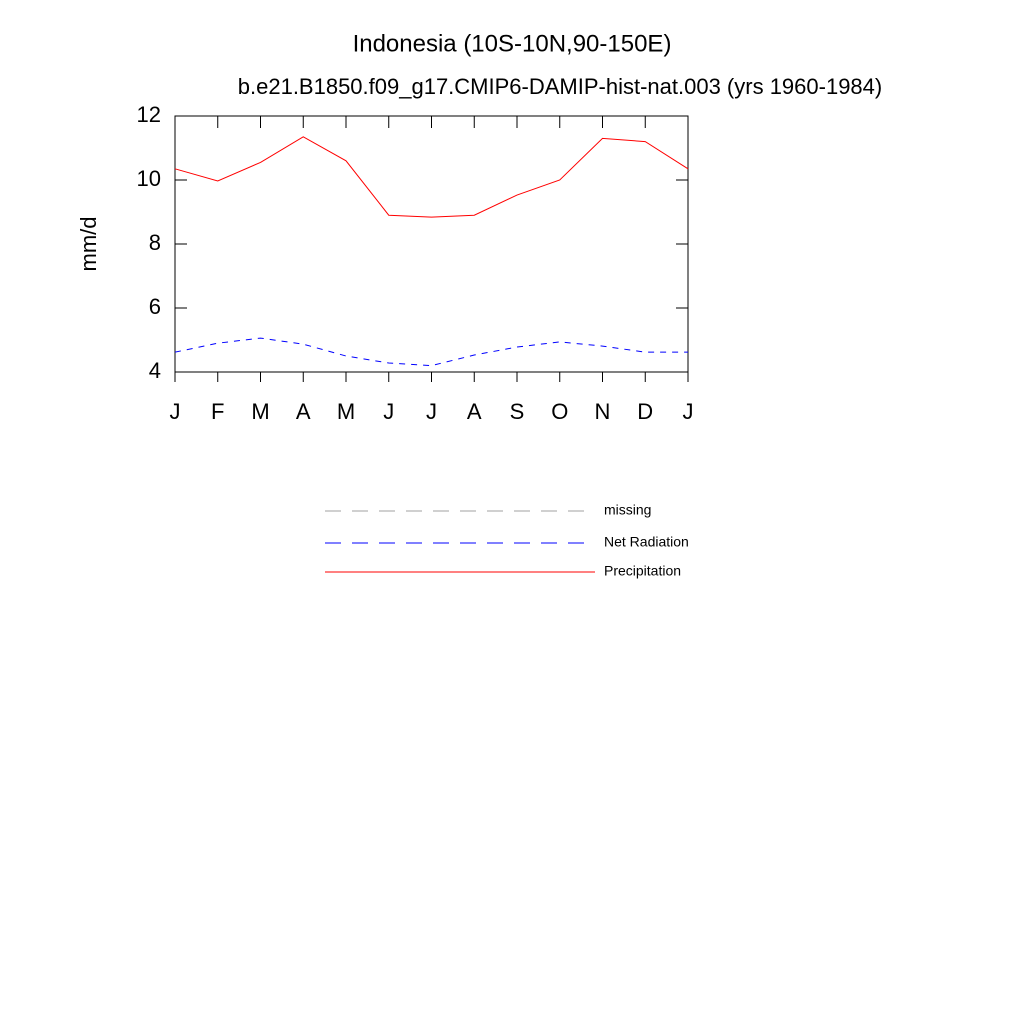 Image resolution: width=1024 pixels, height=1024 pixels. What do you see at coordinates (646, 542) in the screenshot?
I see `legend-label: Net Radiation` at bounding box center [646, 542].